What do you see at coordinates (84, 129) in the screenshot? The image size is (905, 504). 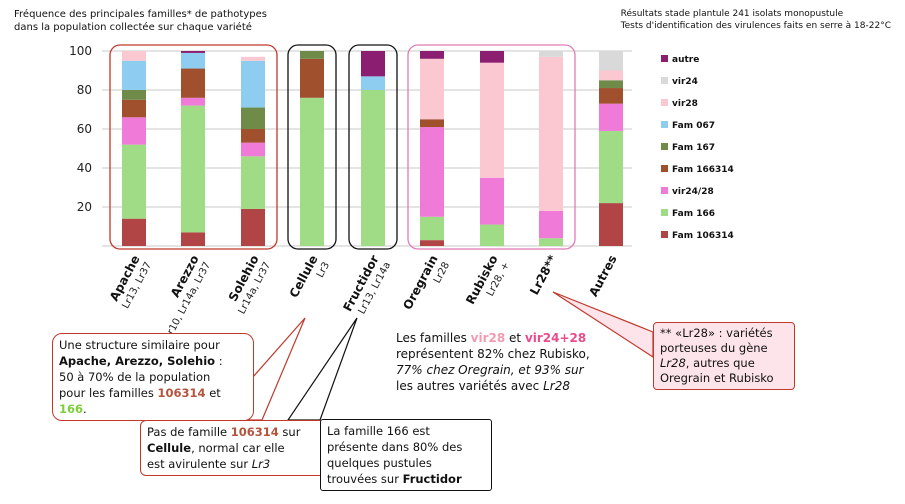 I see `y-tick-label: 60` at bounding box center [84, 129].